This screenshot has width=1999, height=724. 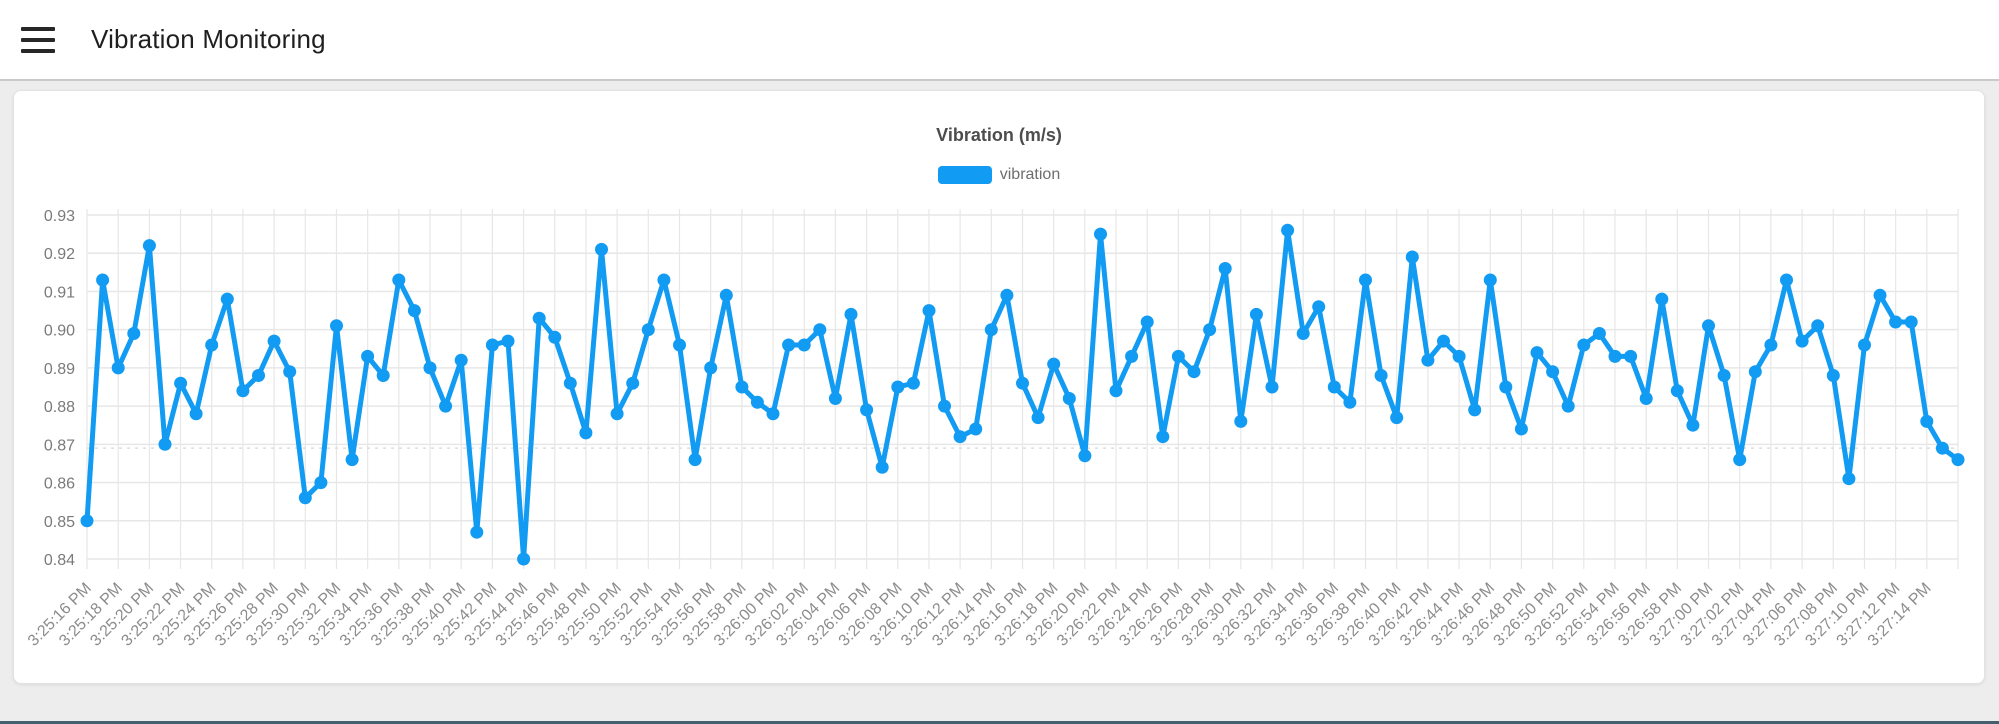 What do you see at coordinates (998, 175) in the screenshot?
I see `legend-item-vibration: vibration` at bounding box center [998, 175].